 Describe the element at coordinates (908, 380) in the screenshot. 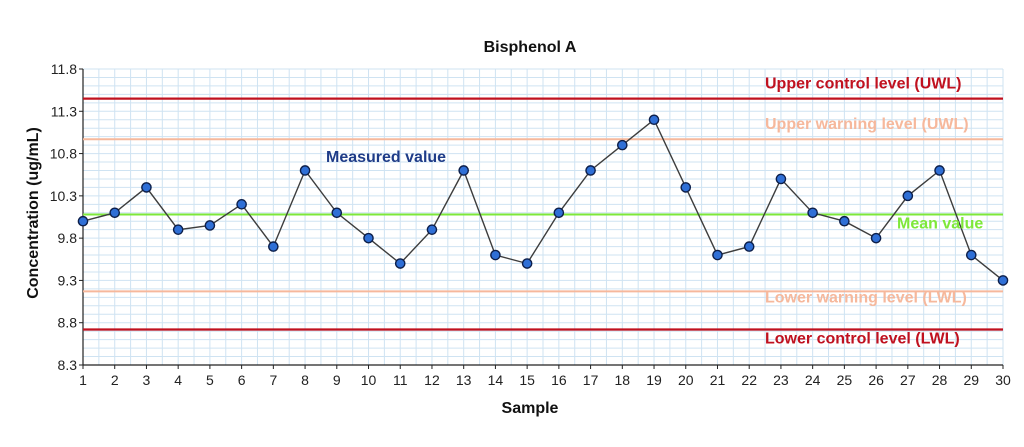

I see `x-tick-label: 27` at that location.